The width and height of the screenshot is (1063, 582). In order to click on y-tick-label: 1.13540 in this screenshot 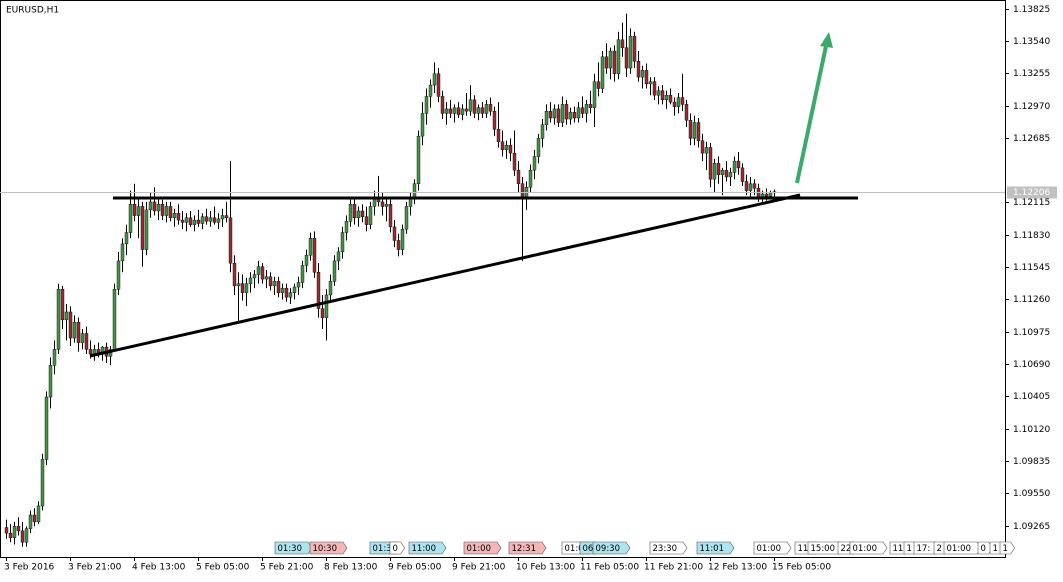, I will do `click(1031, 42)`.